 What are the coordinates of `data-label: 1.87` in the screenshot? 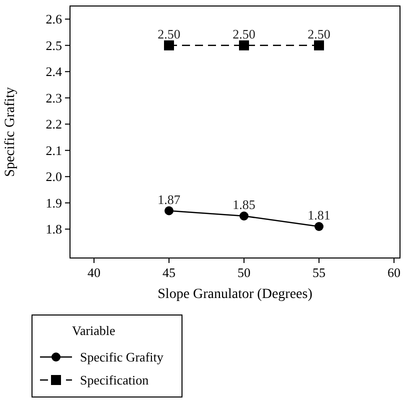 It's located at (169, 199).